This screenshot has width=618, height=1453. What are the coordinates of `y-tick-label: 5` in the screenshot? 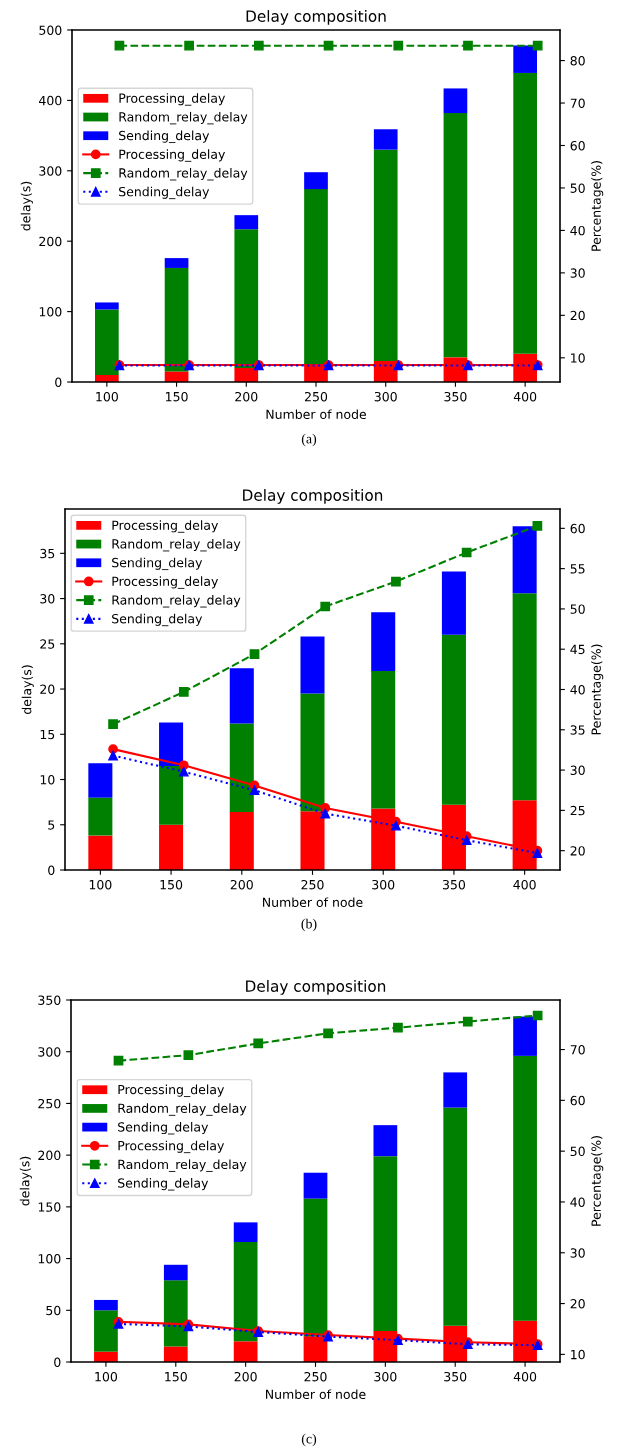 It's located at (51, 825).